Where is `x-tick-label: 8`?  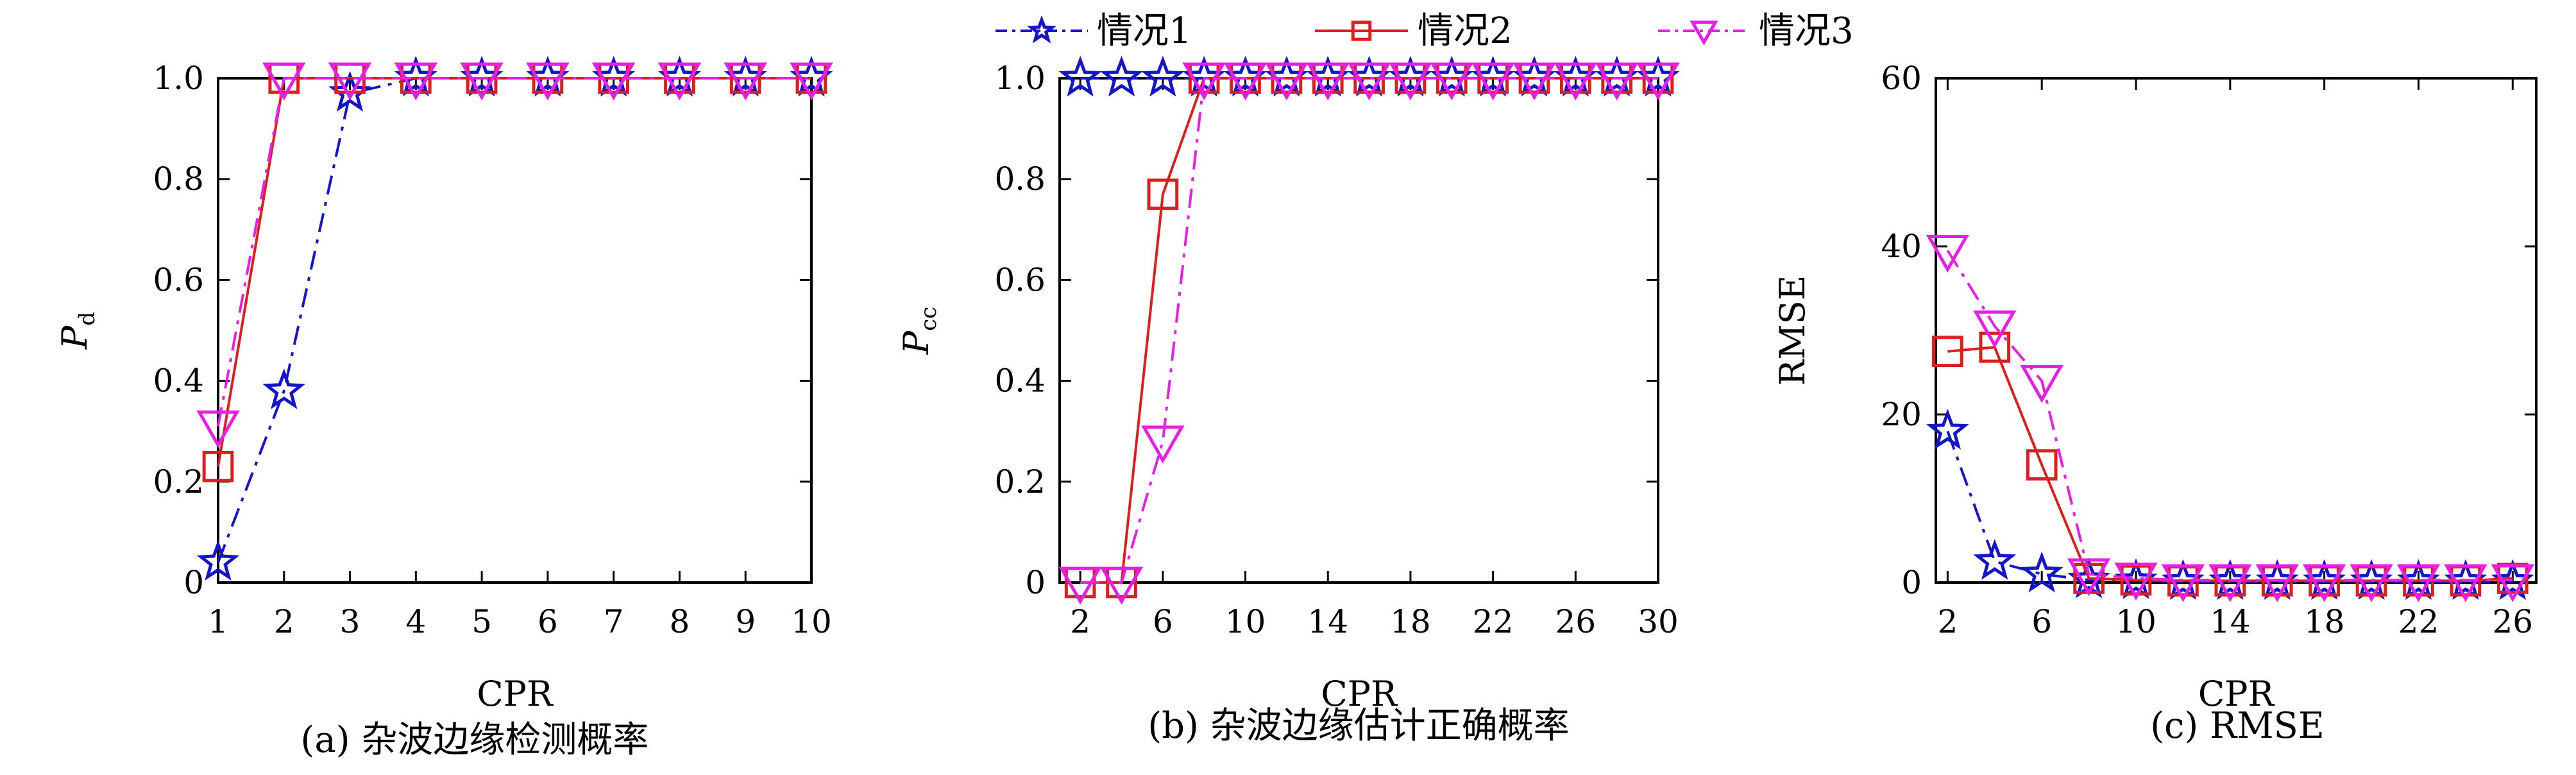
x-tick-label: 8 is located at coordinates (680, 621).